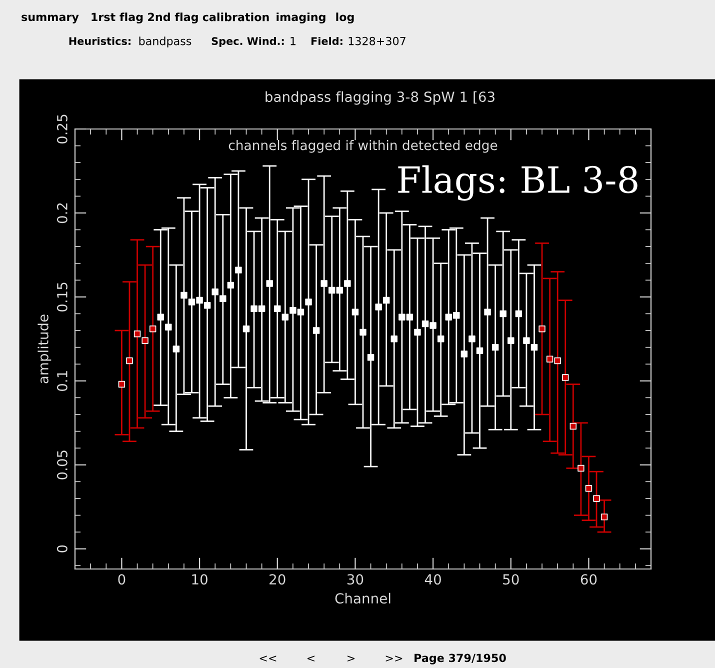 The image size is (715, 668). What do you see at coordinates (511, 579) in the screenshot?
I see `x-tick-label: 50` at bounding box center [511, 579].